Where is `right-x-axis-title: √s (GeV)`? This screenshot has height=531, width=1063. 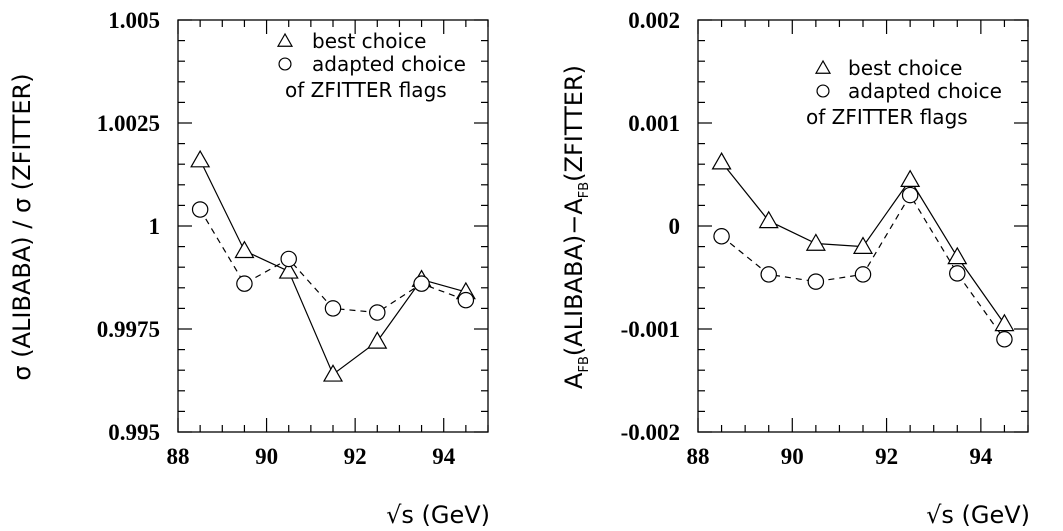
right-x-axis-title: √s (GeV) is located at coordinates (978, 515).